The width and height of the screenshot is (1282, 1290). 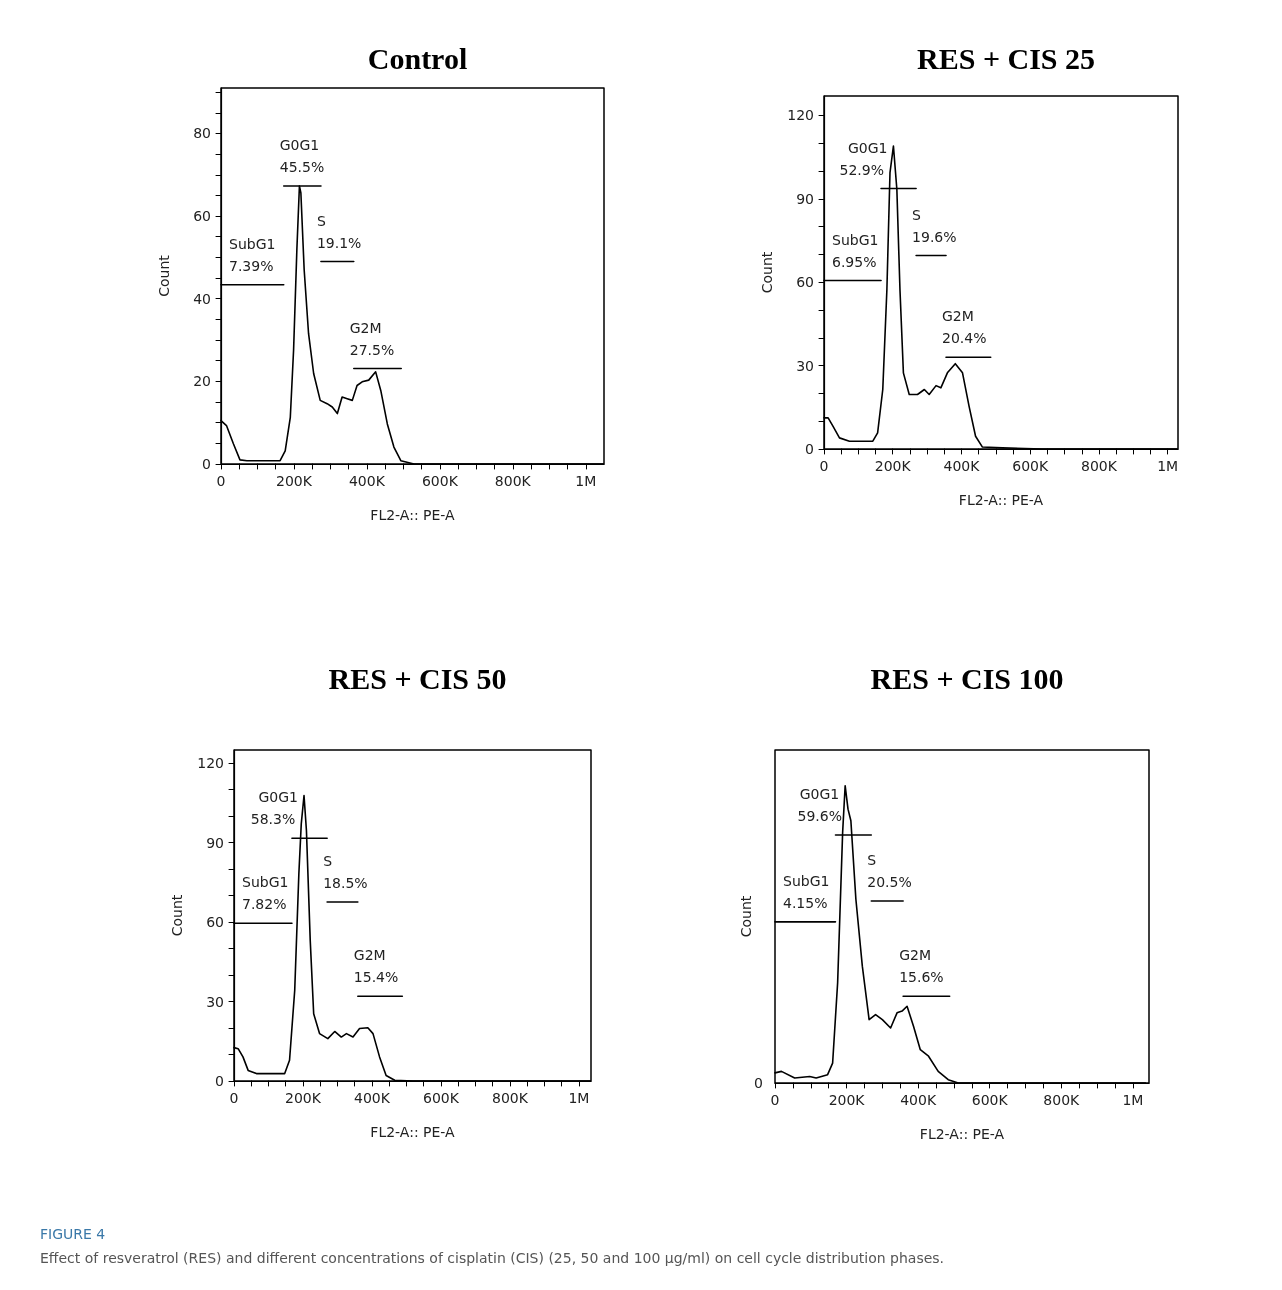 I want to click on y-tick-label: 20, so click(x=202, y=381).